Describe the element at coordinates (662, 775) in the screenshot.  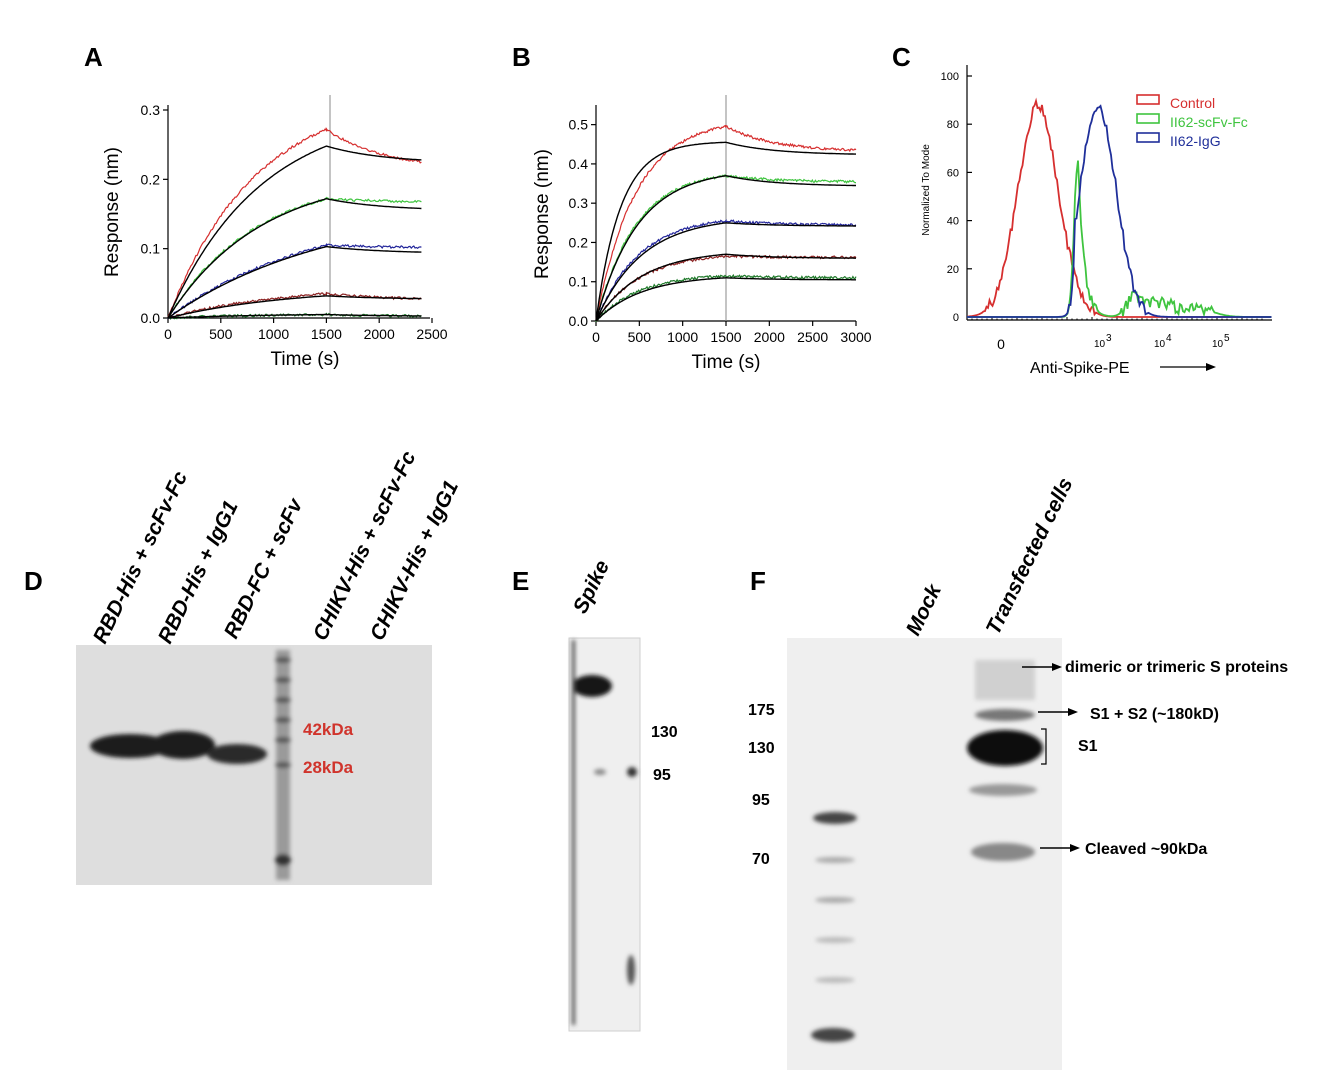
I see `blot-e-marker-95: 95` at that location.